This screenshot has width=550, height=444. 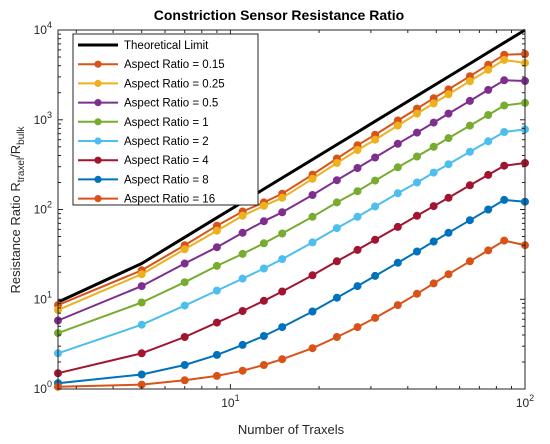 What do you see at coordinates (43, 297) in the screenshot?
I see `y-tick-label: 10¹` at bounding box center [43, 297].